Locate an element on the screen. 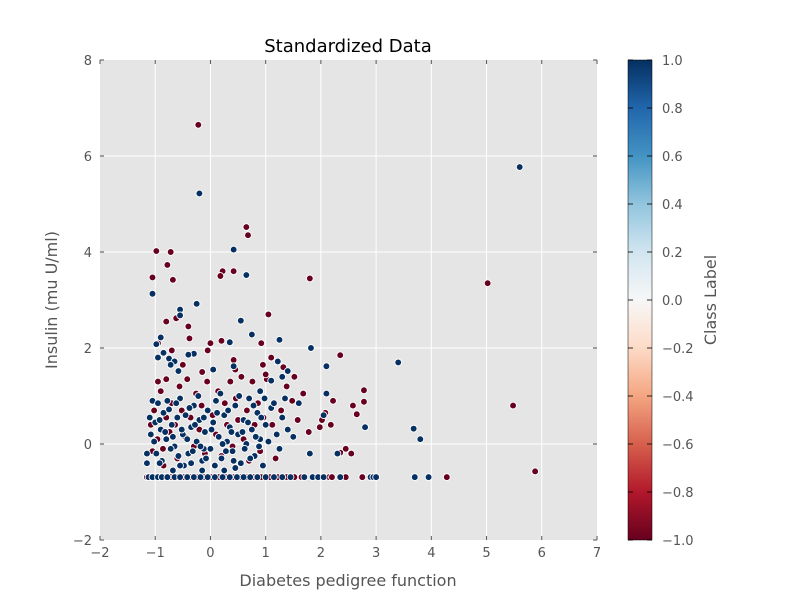  colorbar-tick-label: −0.6 is located at coordinates (678, 445).